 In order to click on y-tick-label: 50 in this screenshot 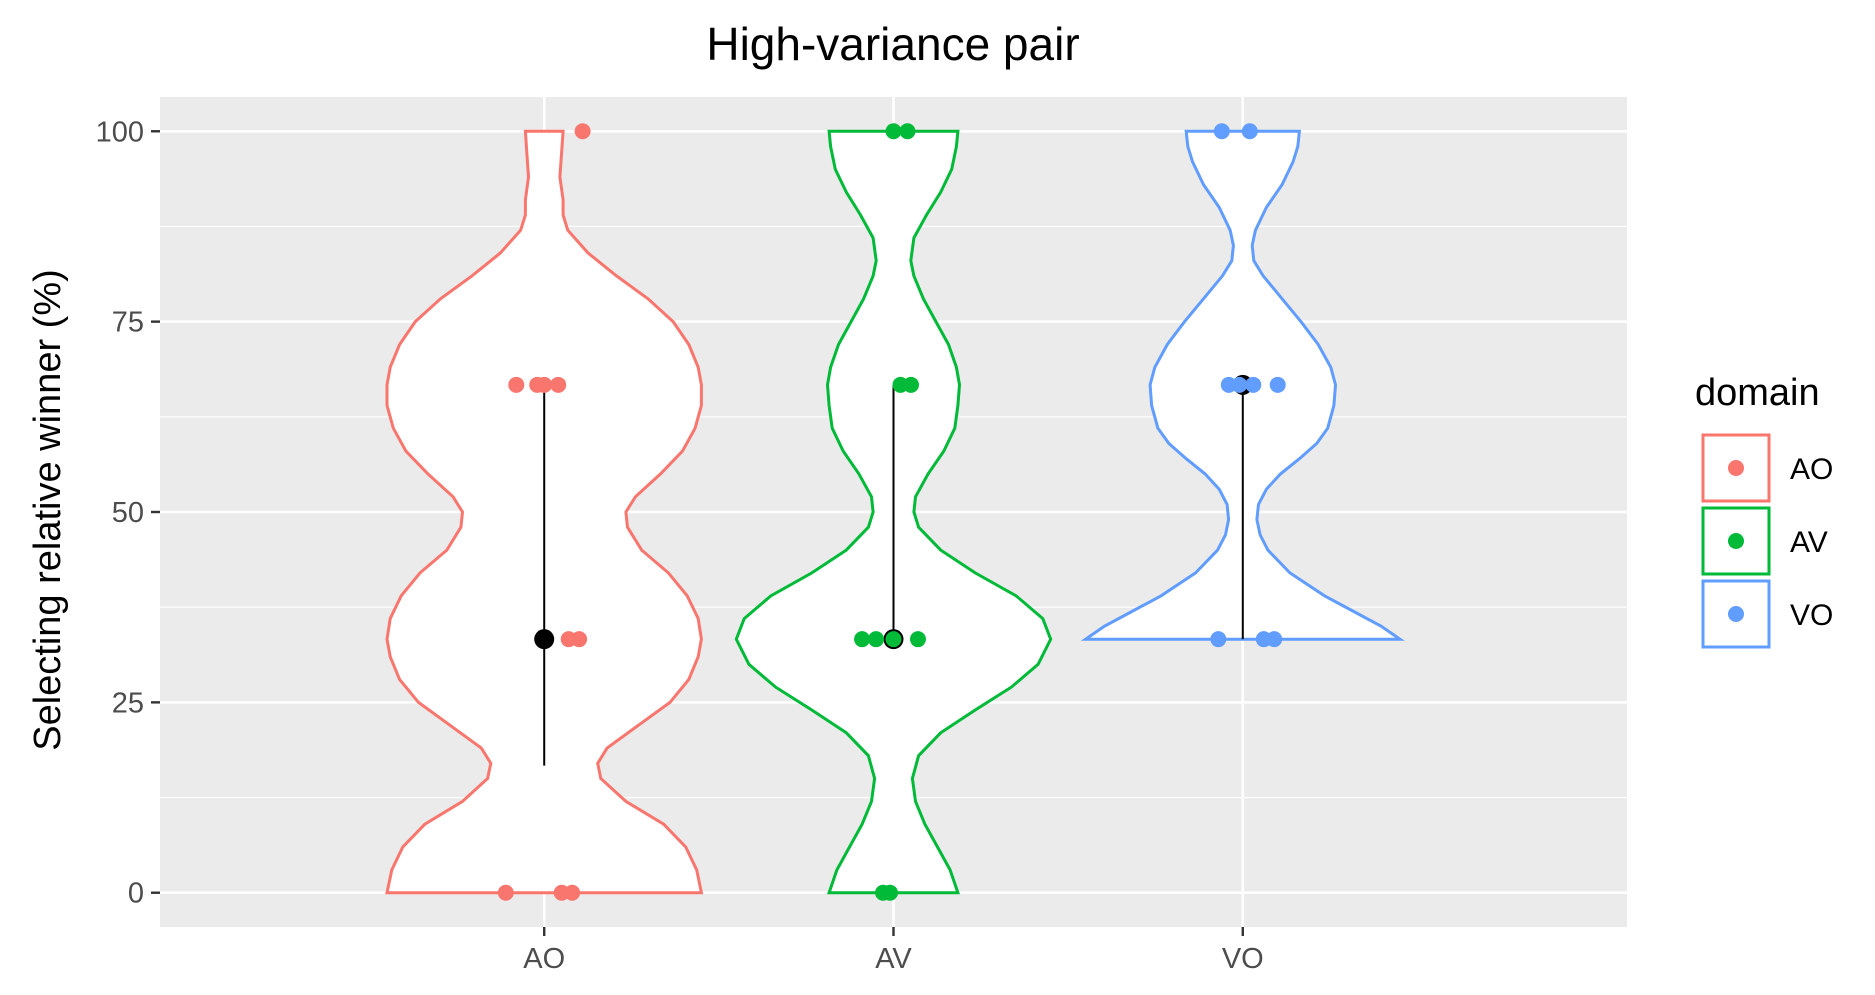, I will do `click(128, 513)`.